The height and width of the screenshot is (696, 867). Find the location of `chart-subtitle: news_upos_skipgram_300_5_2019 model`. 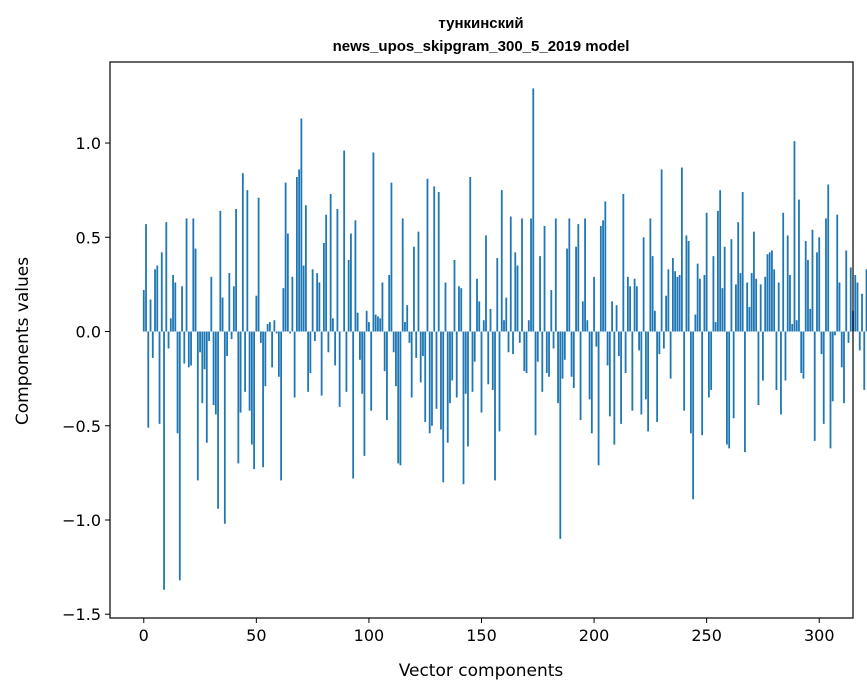

chart-subtitle: news_upos_skipgram_300_5_2019 model is located at coordinates (481, 46).